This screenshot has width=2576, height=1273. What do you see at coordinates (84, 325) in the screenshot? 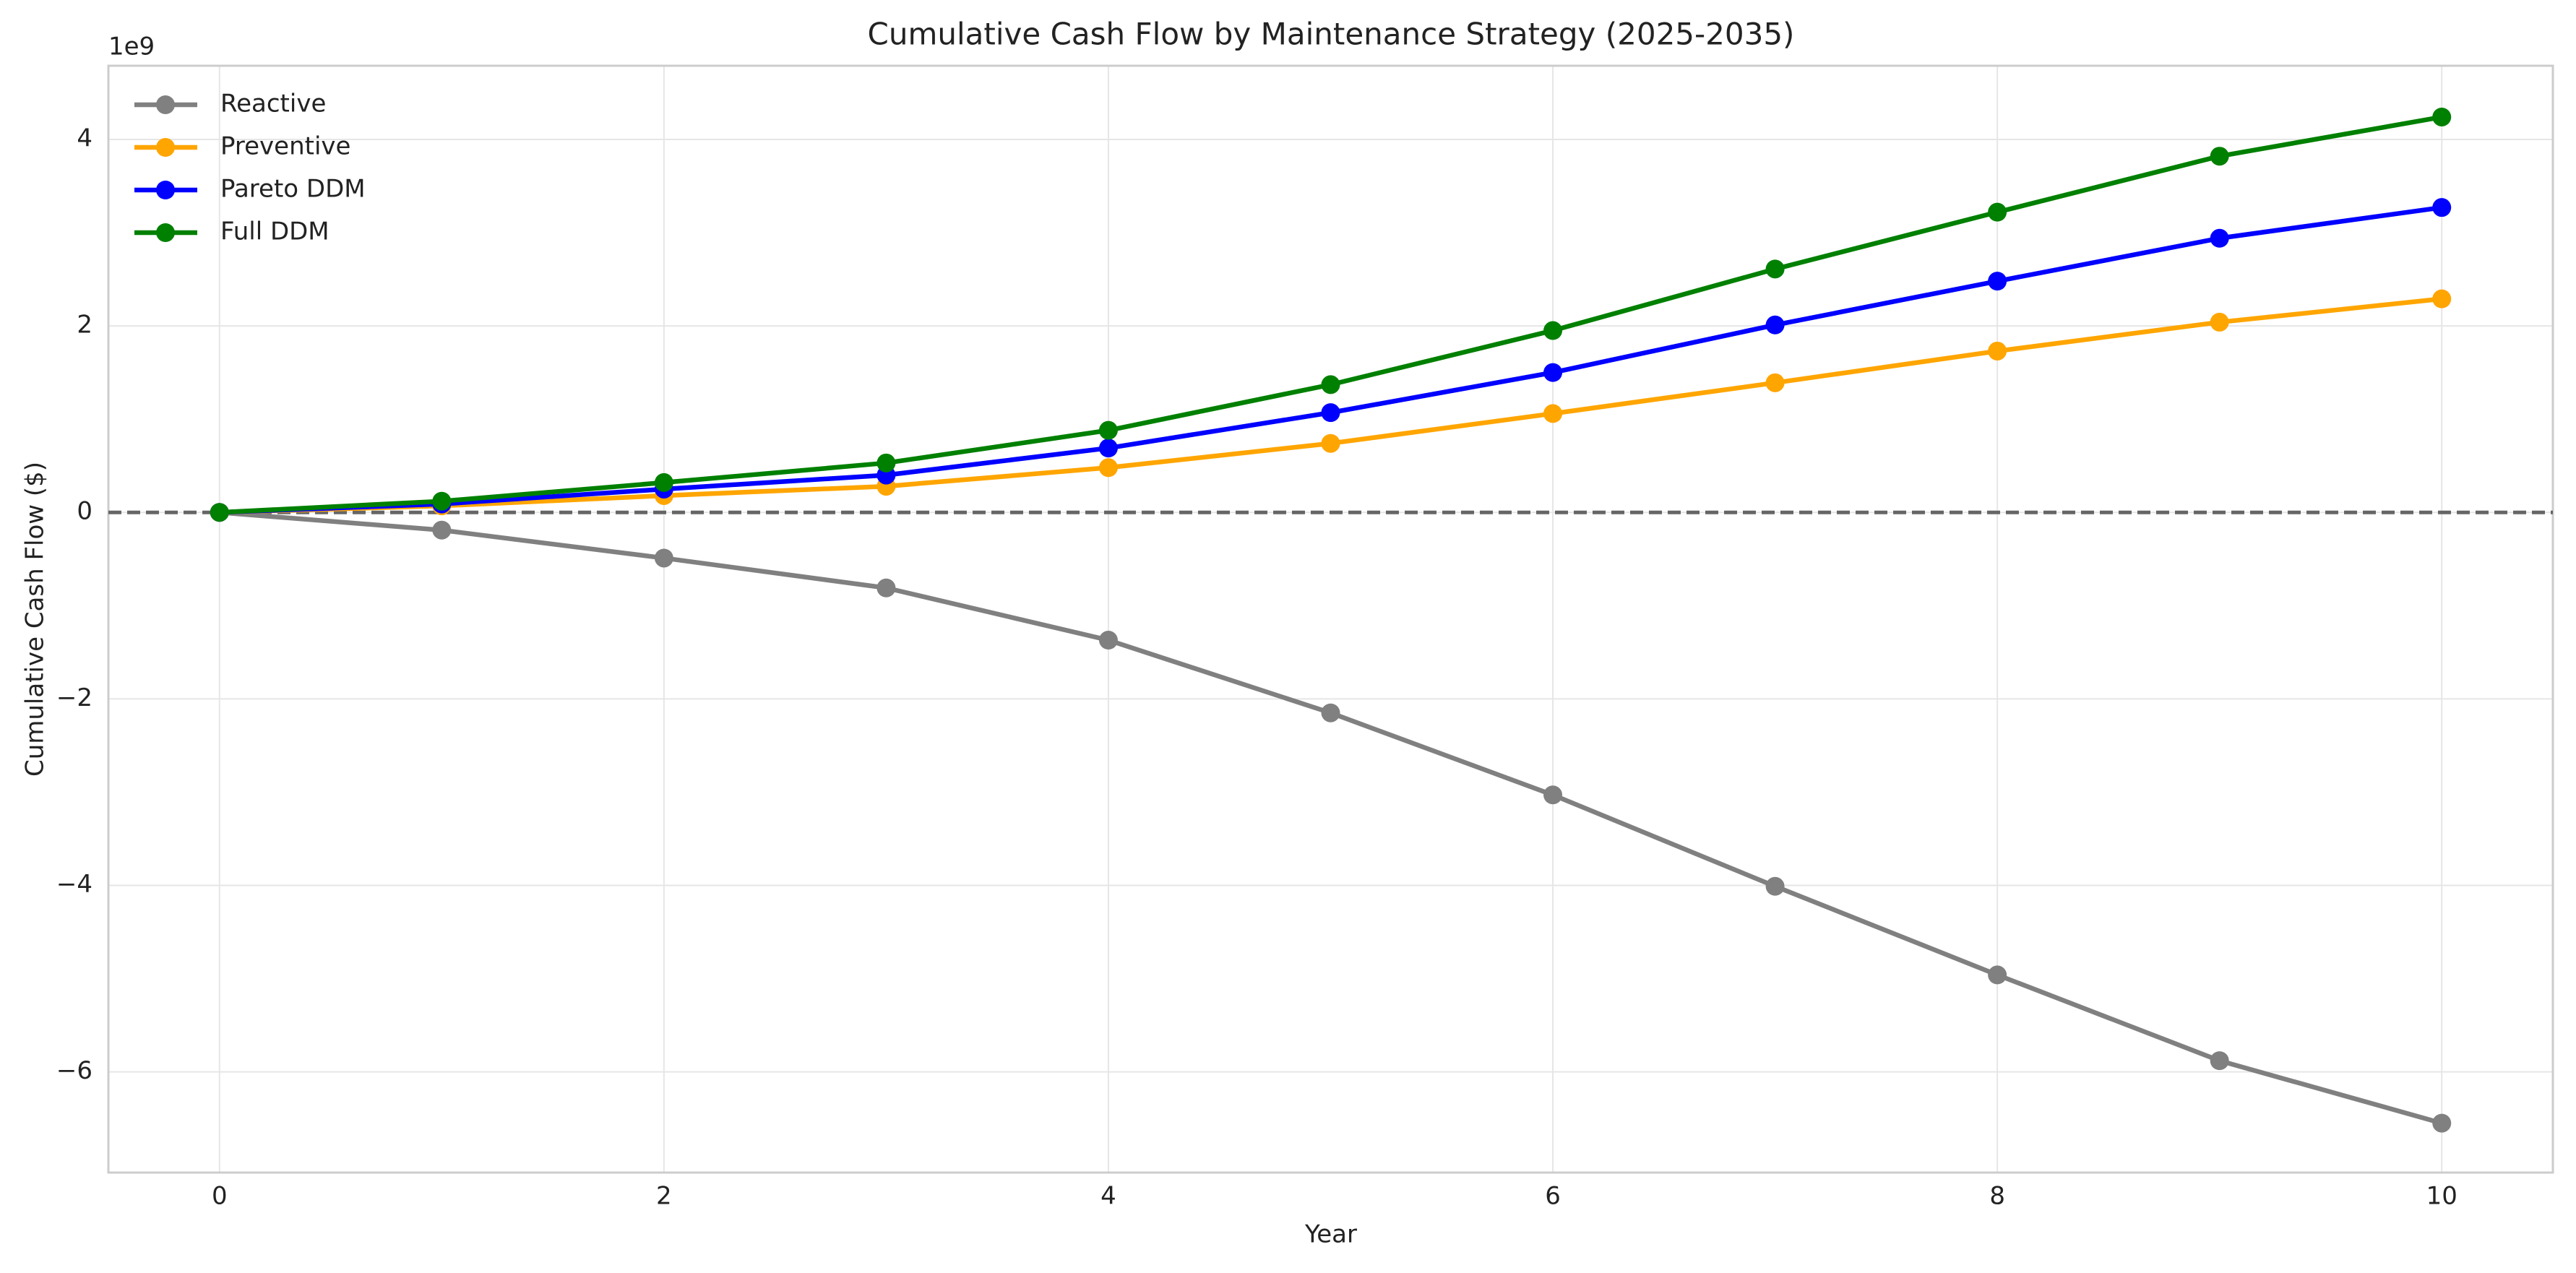
I see `y-tick-label: 2` at bounding box center [84, 325].